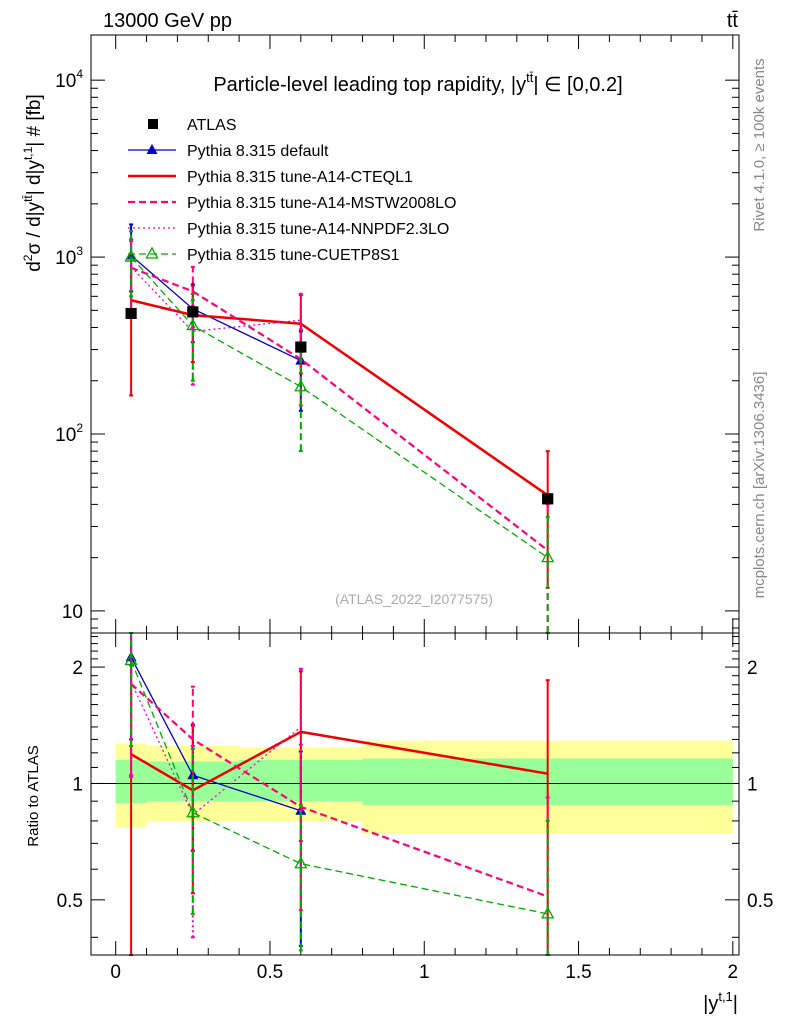 The image size is (786, 1024). Describe the element at coordinates (733, 972) in the screenshot. I see `x-tick-label: 2` at that location.